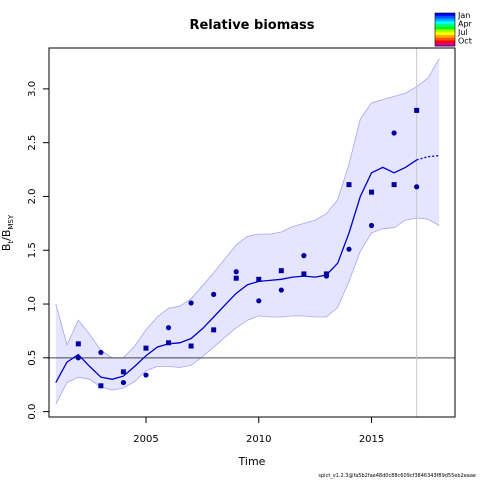  What do you see at coordinates (6, 235) in the screenshot?
I see `y-axis-label-slash: /B` at bounding box center [6, 235].